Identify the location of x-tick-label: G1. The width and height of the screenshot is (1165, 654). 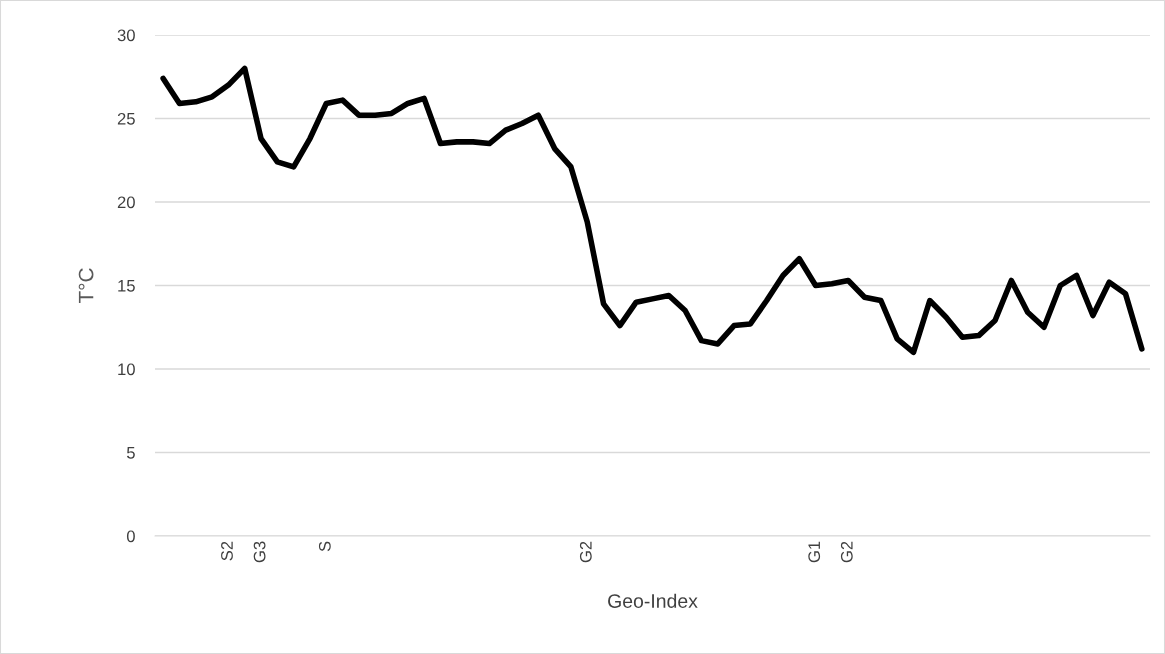
(814, 552).